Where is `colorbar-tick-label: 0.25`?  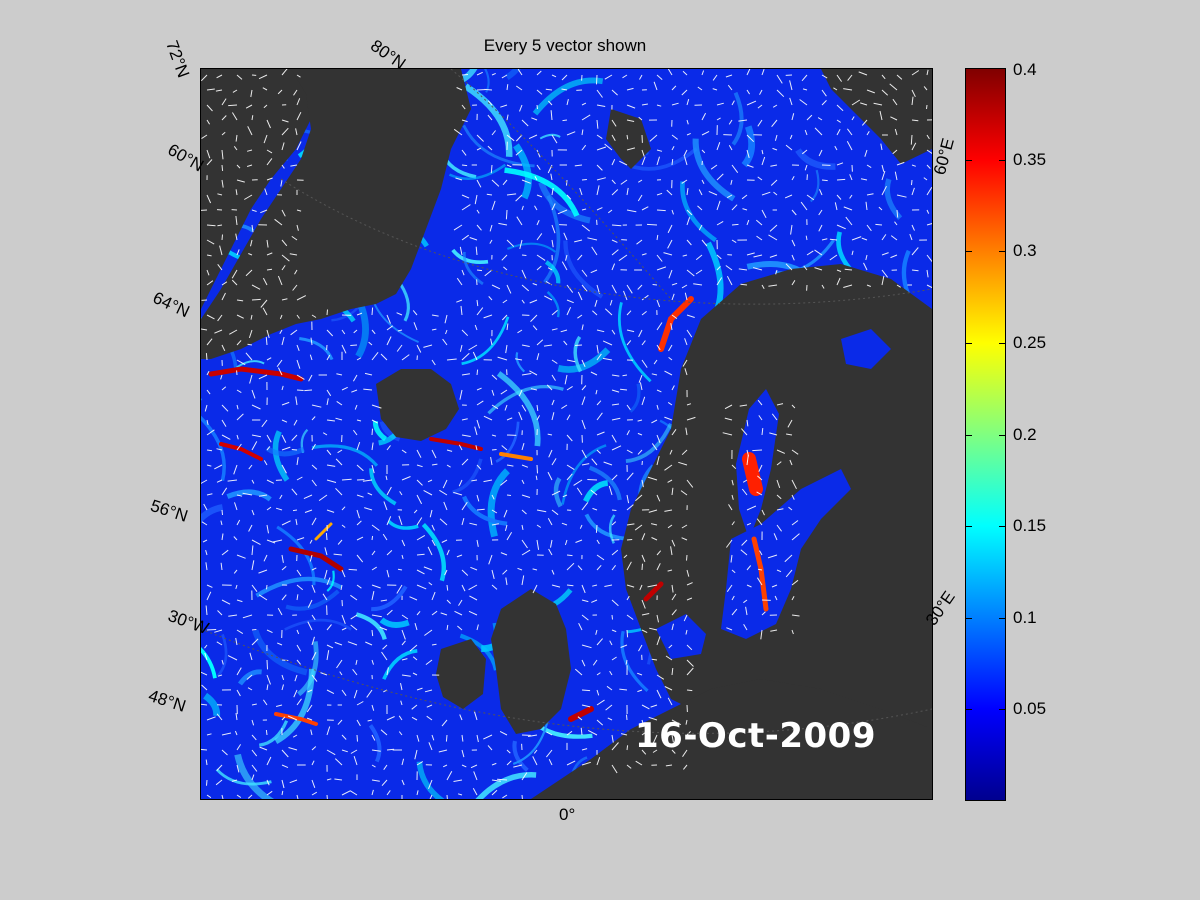
colorbar-tick-label: 0.25 is located at coordinates (1030, 342).